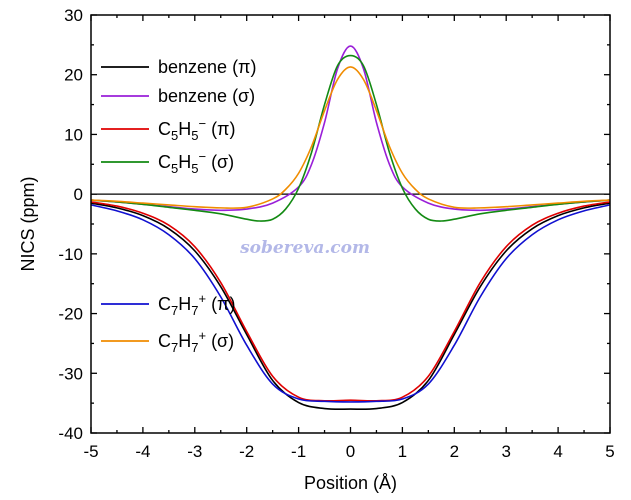 This screenshot has height=500, width=631. Describe the element at coordinates (196, 304) in the screenshot. I see `legend-label-4: C7H7+ (π)` at that location.